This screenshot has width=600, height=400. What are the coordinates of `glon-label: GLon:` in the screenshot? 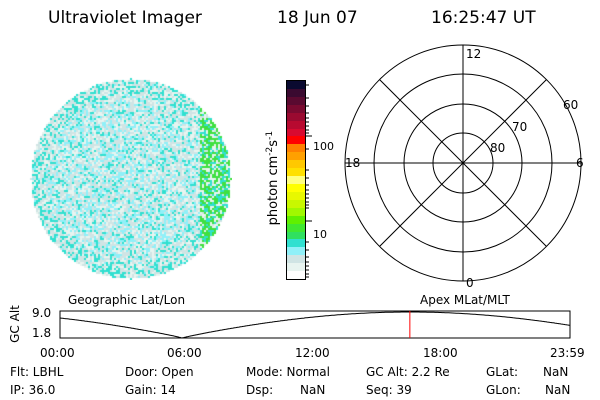 It's located at (503, 390).